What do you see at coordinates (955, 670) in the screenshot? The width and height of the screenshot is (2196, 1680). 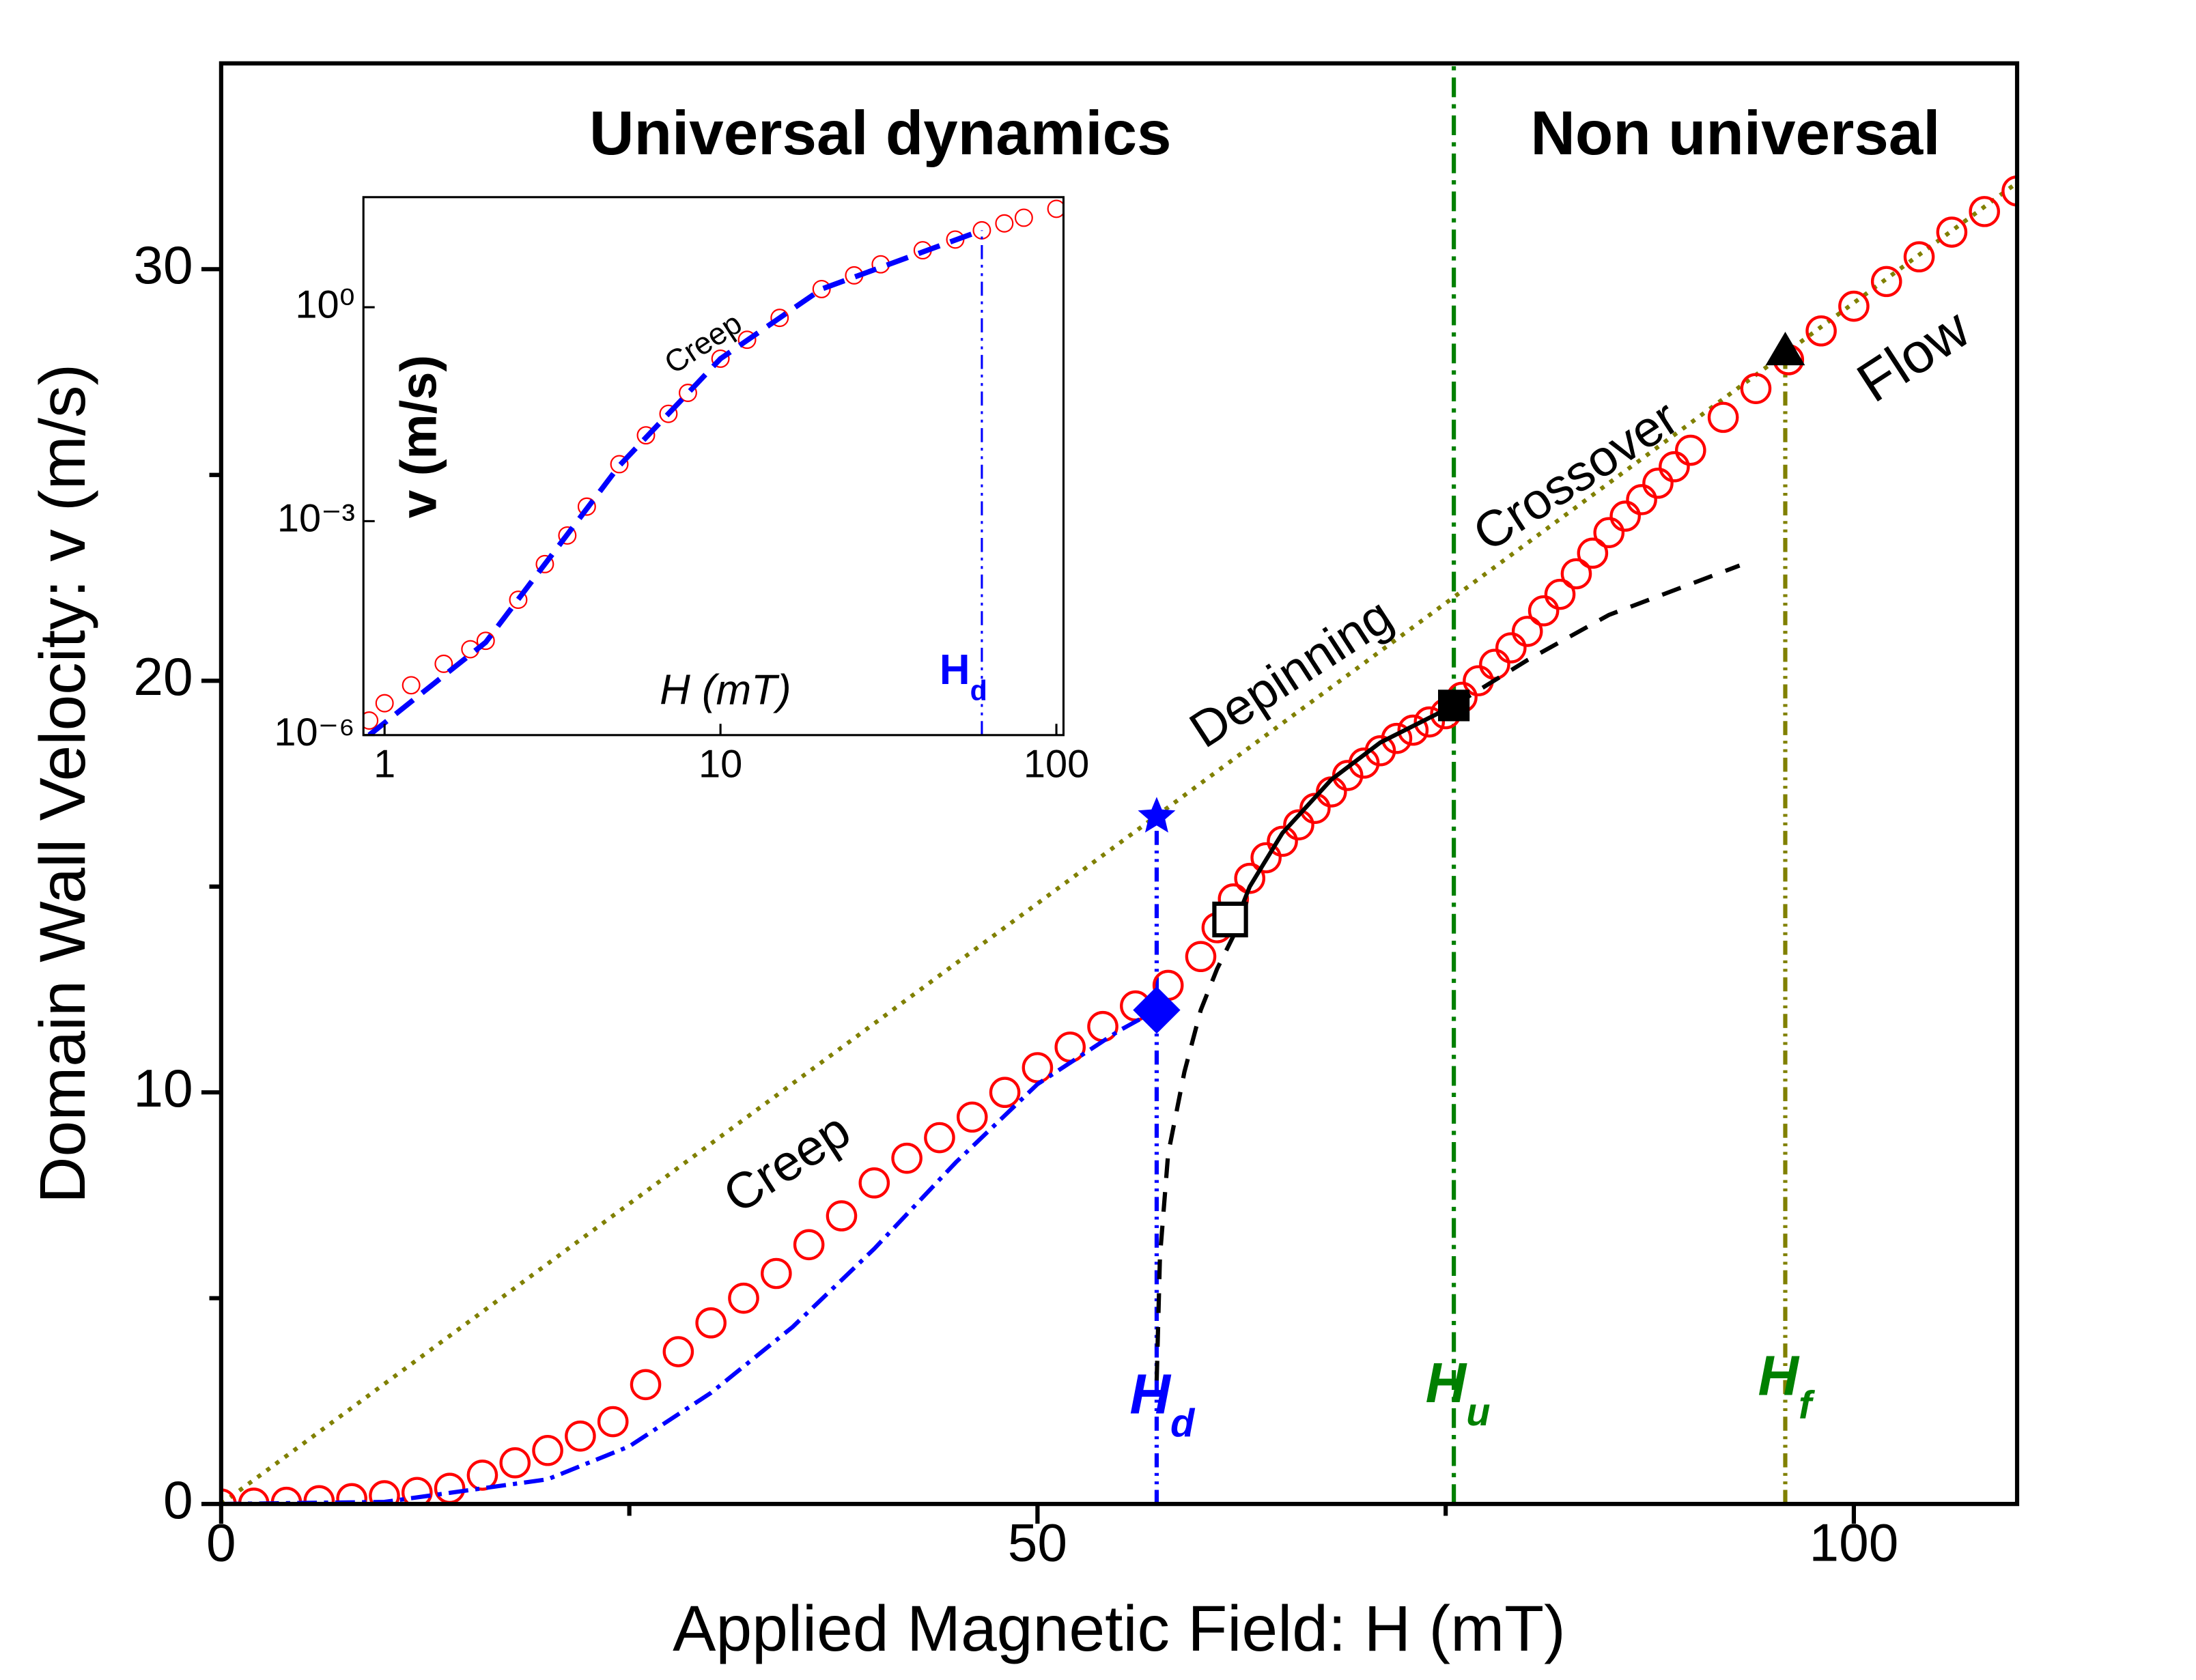 I see `label-main: H` at bounding box center [955, 670].